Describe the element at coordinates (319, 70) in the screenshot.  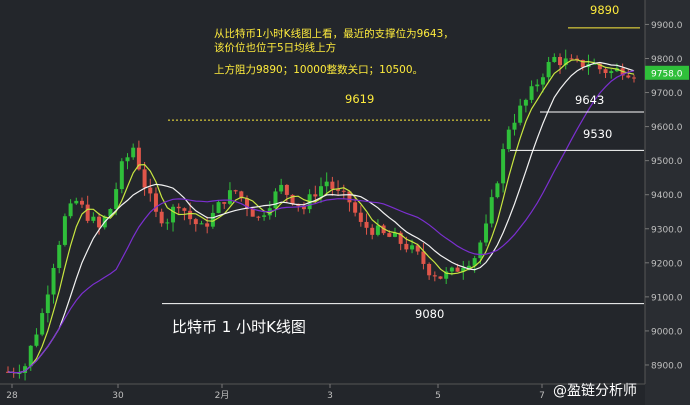
I see `annotation-line-3: 上方阻力9890；10000整数关口；10500。` at that location.